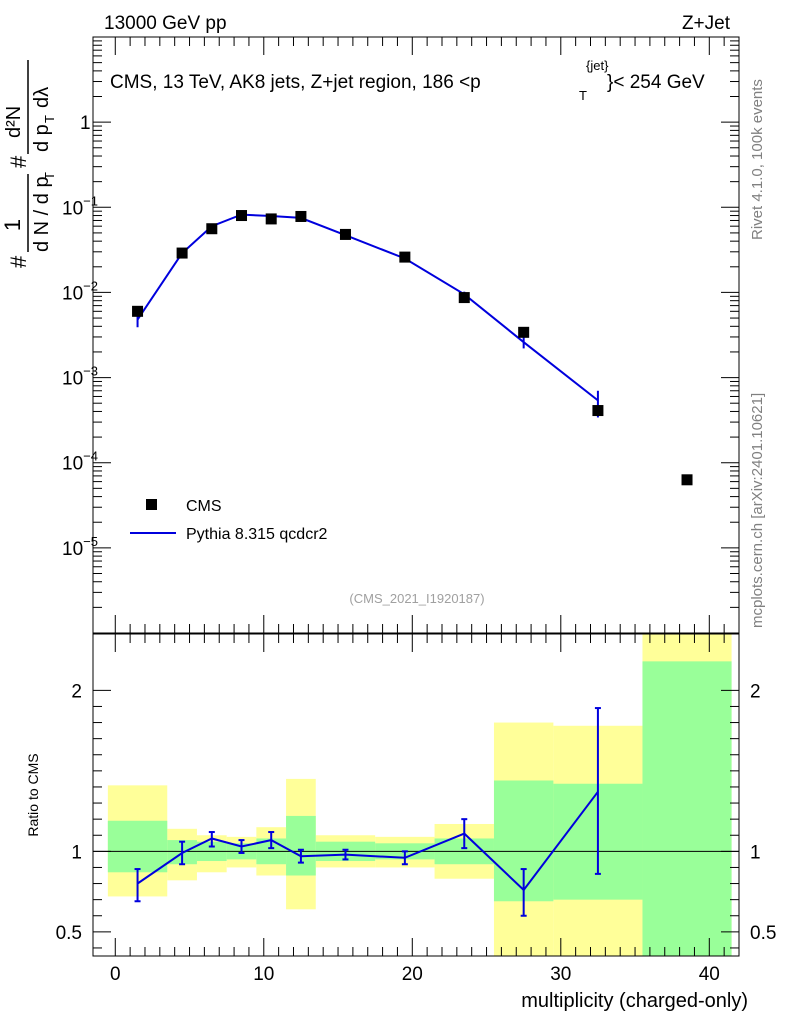  What do you see at coordinates (42, 138) in the screenshot?
I see `ylabel-dpt: d p` at bounding box center [42, 138].